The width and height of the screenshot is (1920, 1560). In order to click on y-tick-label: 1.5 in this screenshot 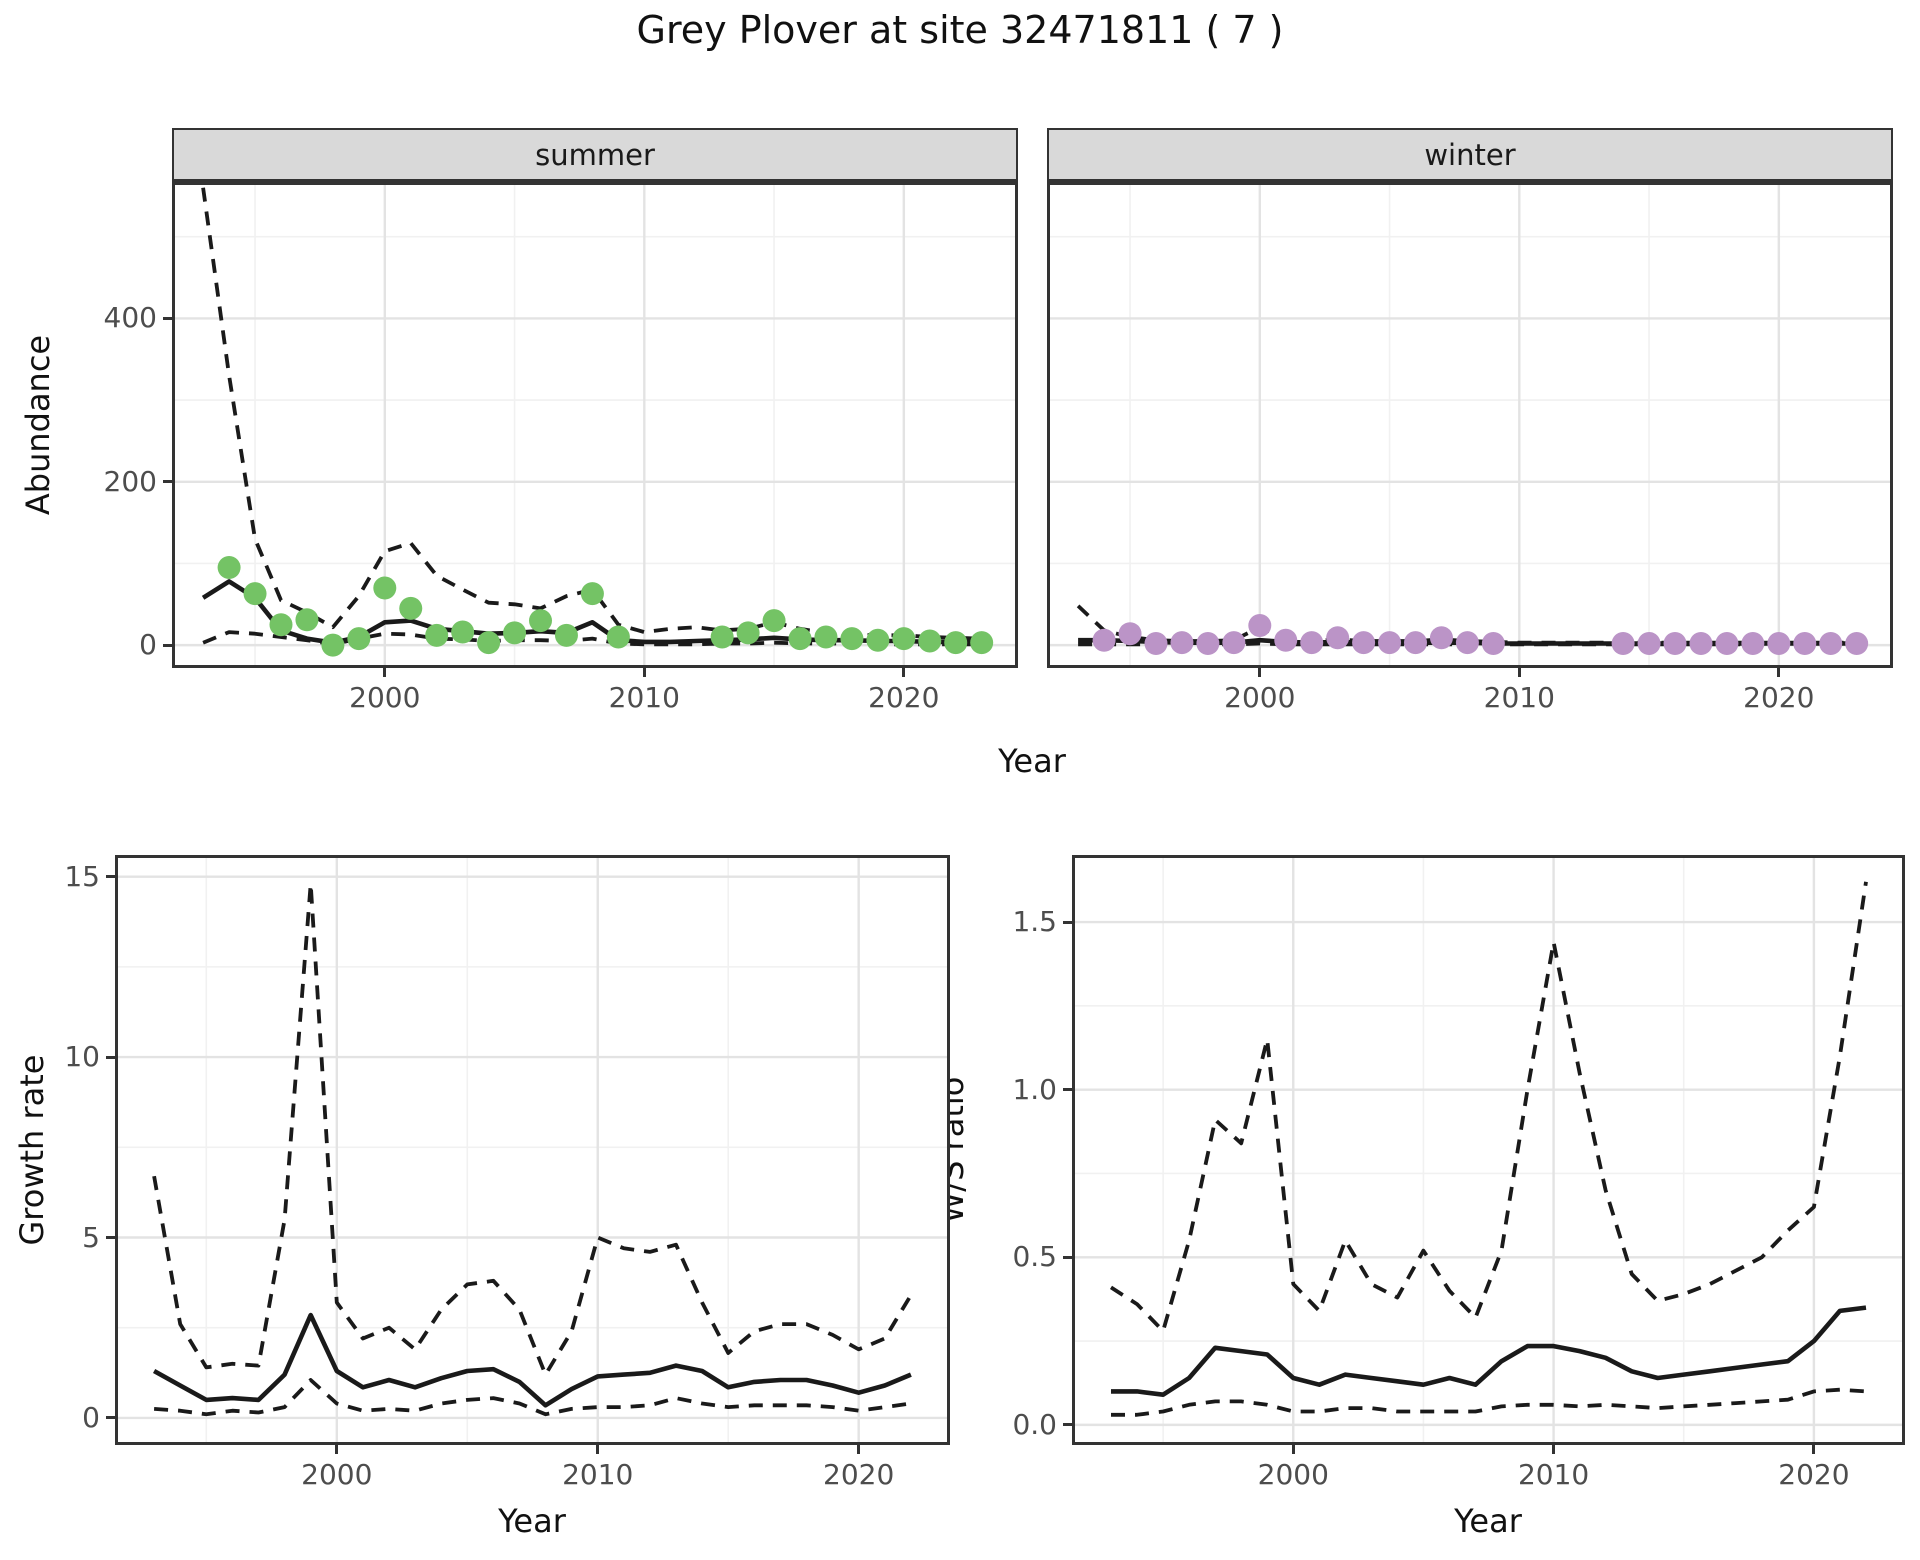, I will do `click(1034, 922)`.